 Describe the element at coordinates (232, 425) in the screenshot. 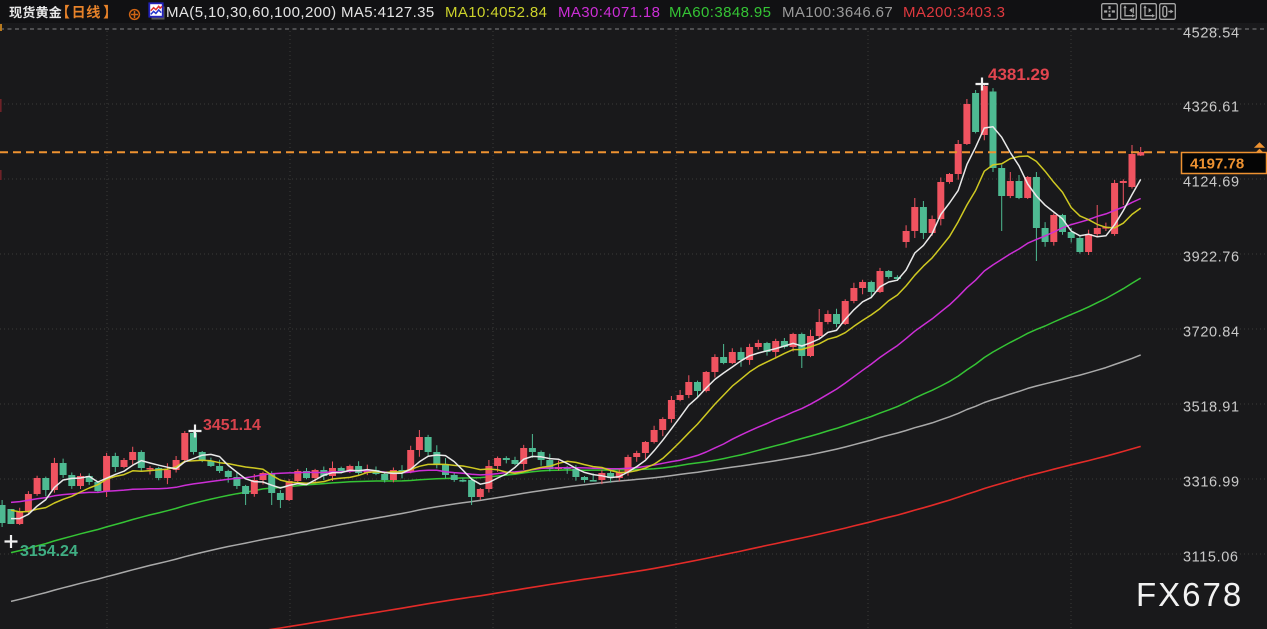

I see `svg-text: 3451.14` at that location.